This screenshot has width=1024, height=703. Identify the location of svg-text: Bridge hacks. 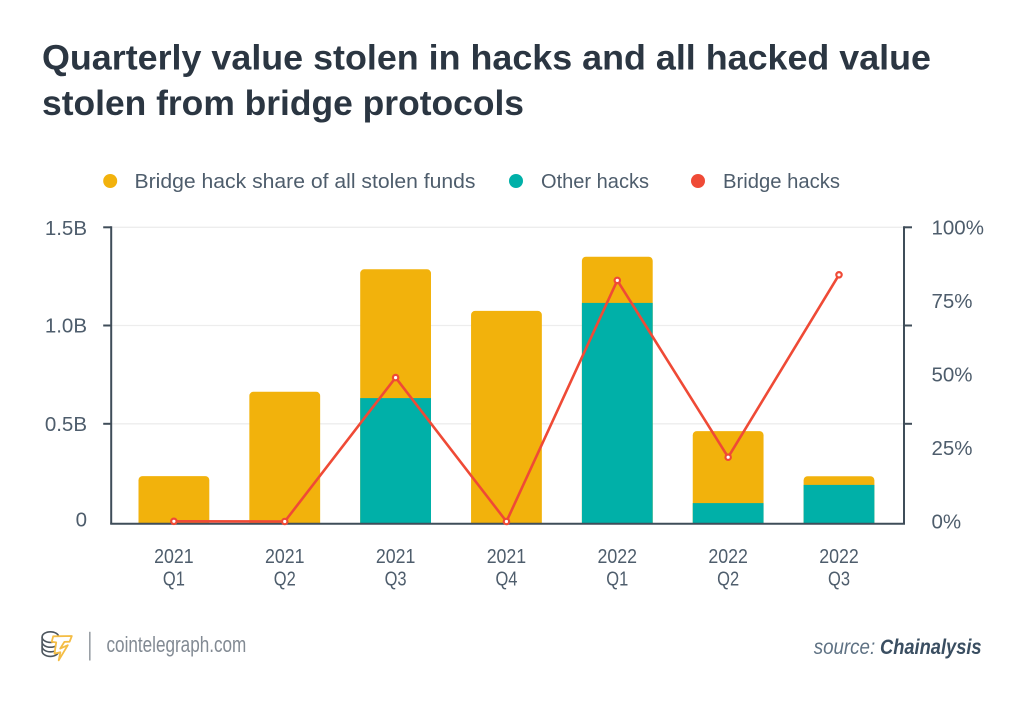
(781, 182).